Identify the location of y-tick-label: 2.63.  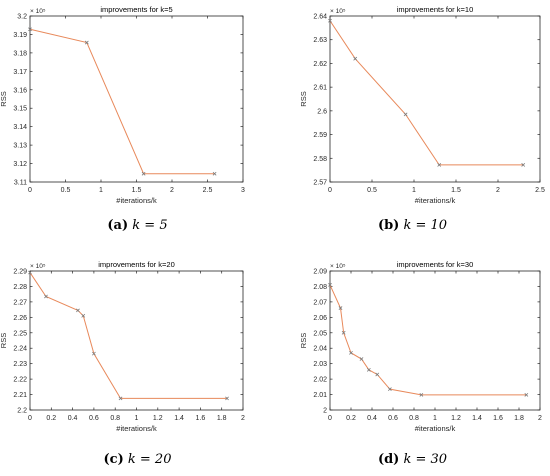
(320, 40).